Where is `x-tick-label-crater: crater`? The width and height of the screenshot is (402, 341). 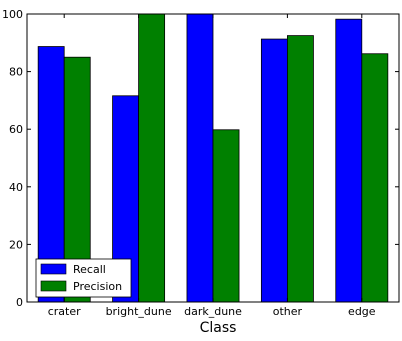
x-tick-label-crater: crater is located at coordinates (64, 311).